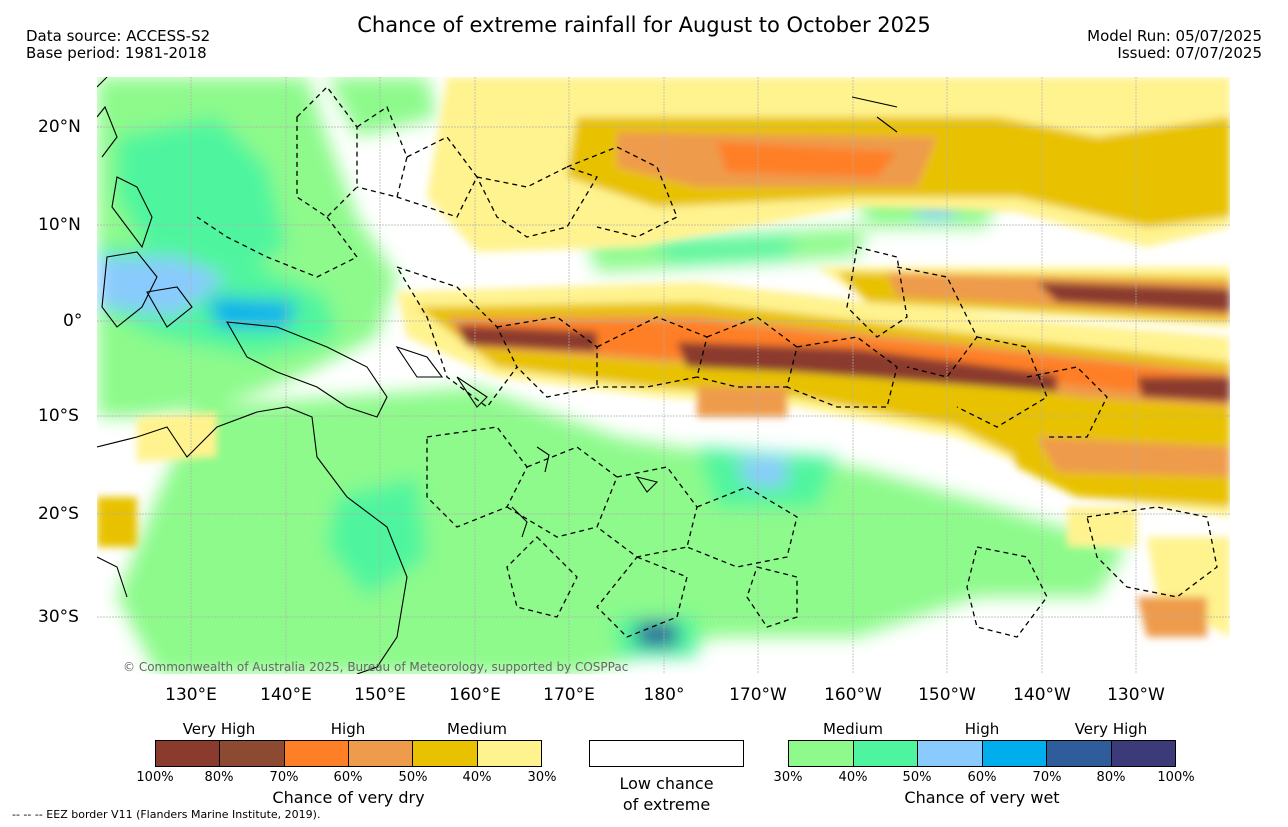  What do you see at coordinates (413, 777) in the screenshot?
I see `dry-tick: 50%` at bounding box center [413, 777].